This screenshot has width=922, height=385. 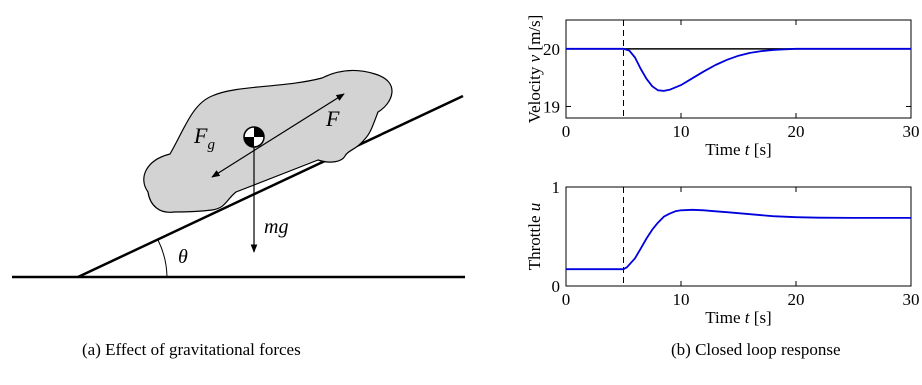 I want to click on angle-label: θ, so click(x=183, y=257).